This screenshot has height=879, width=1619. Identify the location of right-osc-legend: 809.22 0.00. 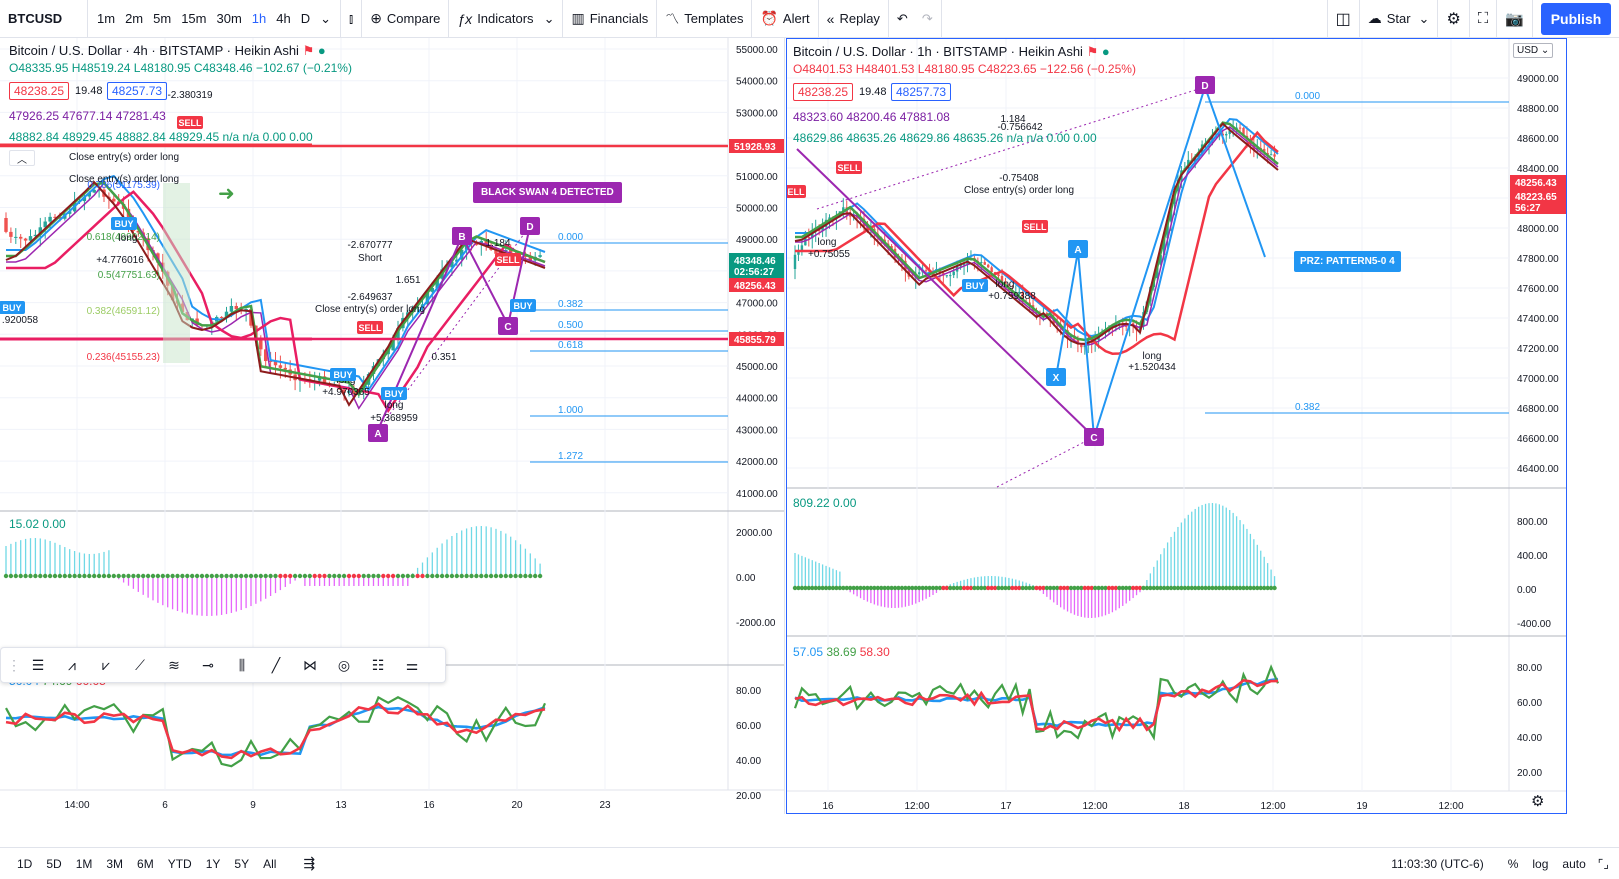
(824, 503).